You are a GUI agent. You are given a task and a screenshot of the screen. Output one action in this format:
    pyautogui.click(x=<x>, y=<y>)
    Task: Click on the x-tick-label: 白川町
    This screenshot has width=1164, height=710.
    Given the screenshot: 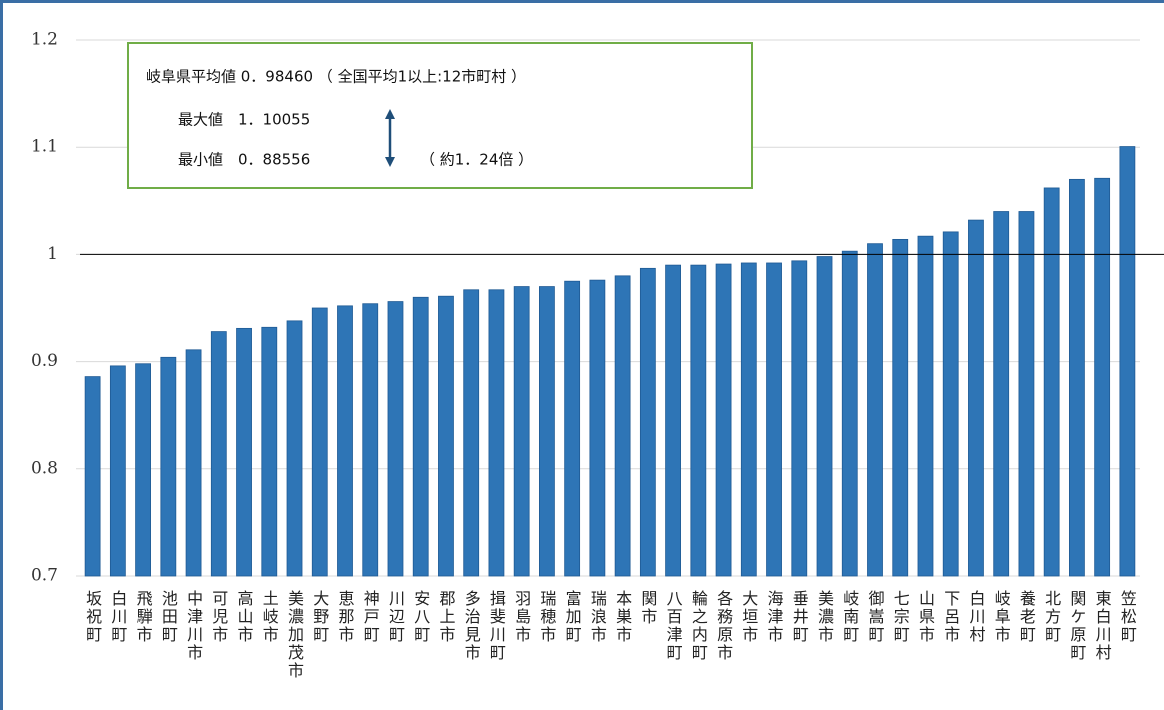 What is the action you would take?
    pyautogui.click(x=117, y=617)
    